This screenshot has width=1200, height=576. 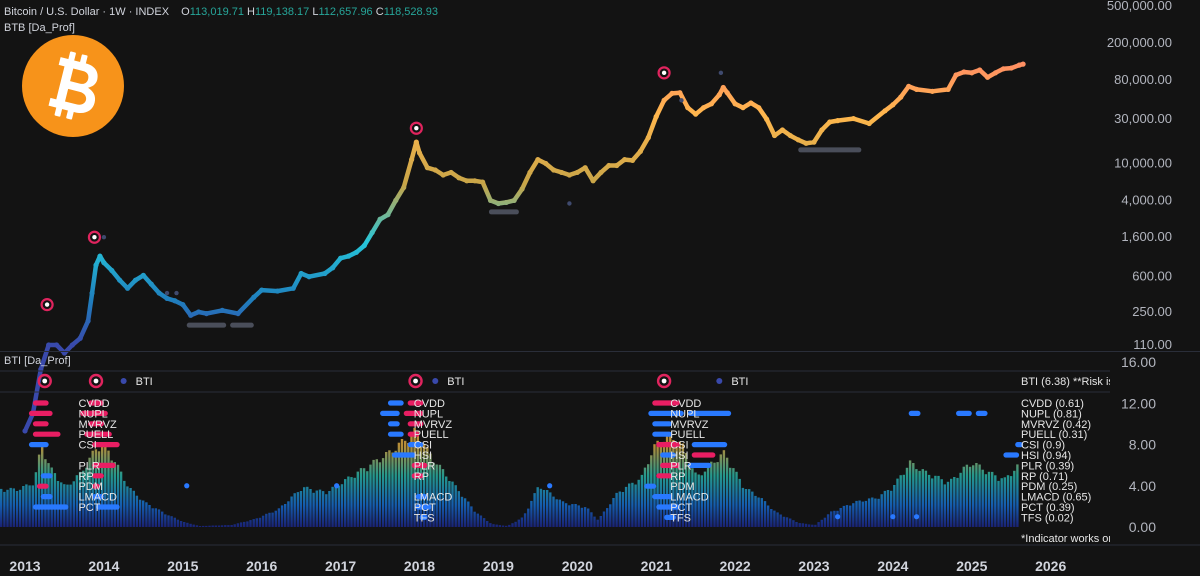 What do you see at coordinates (410, 12) in the screenshot?
I see `ohlc-close-value: 118,528.93` at bounding box center [410, 12].